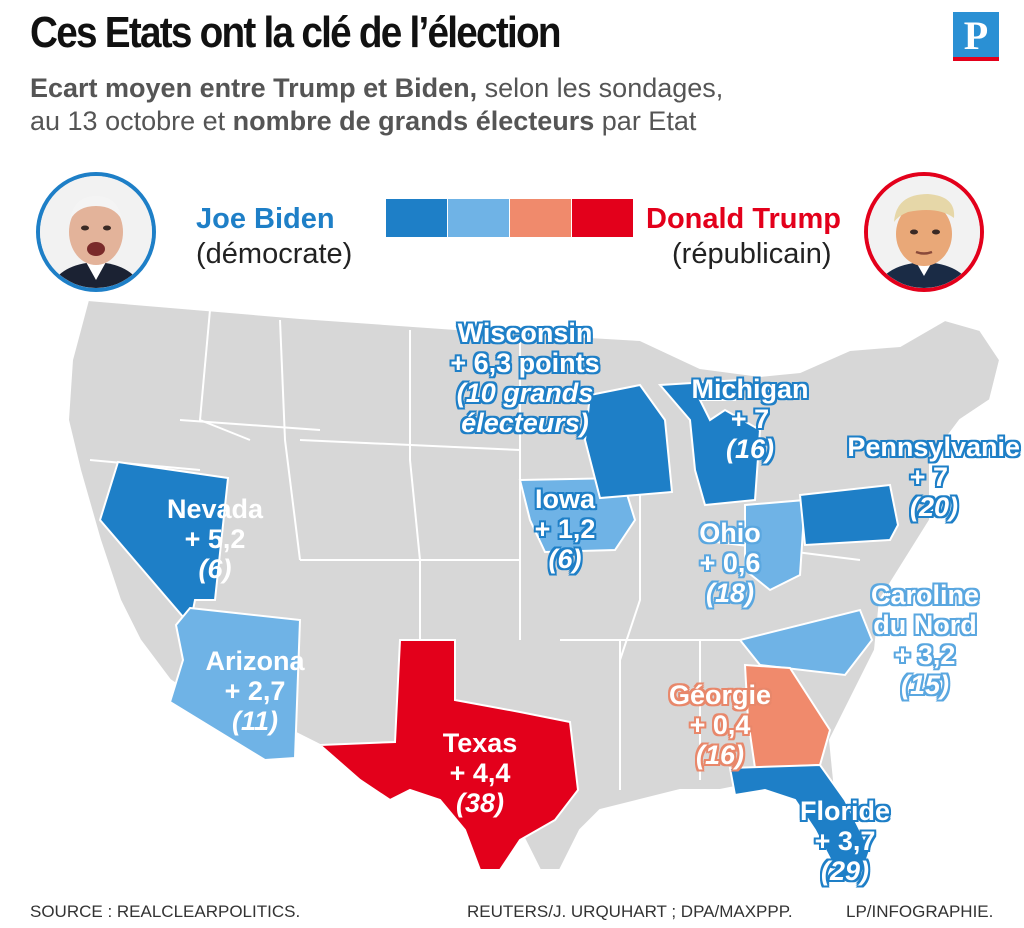  I want to click on label-pennsylvanie-electors: (20), so click(933, 507).